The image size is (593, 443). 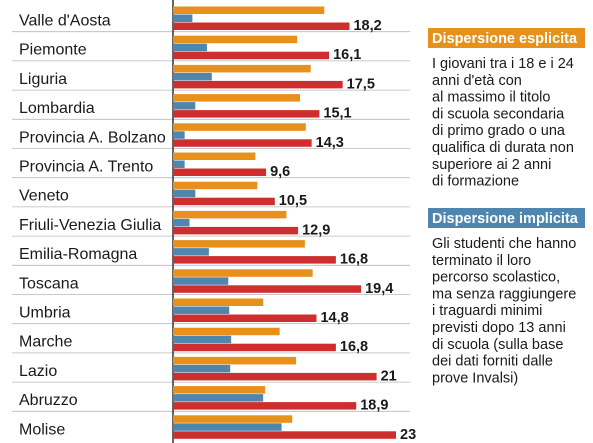 I want to click on category-label: Provincia A. Trento, so click(x=86, y=167).